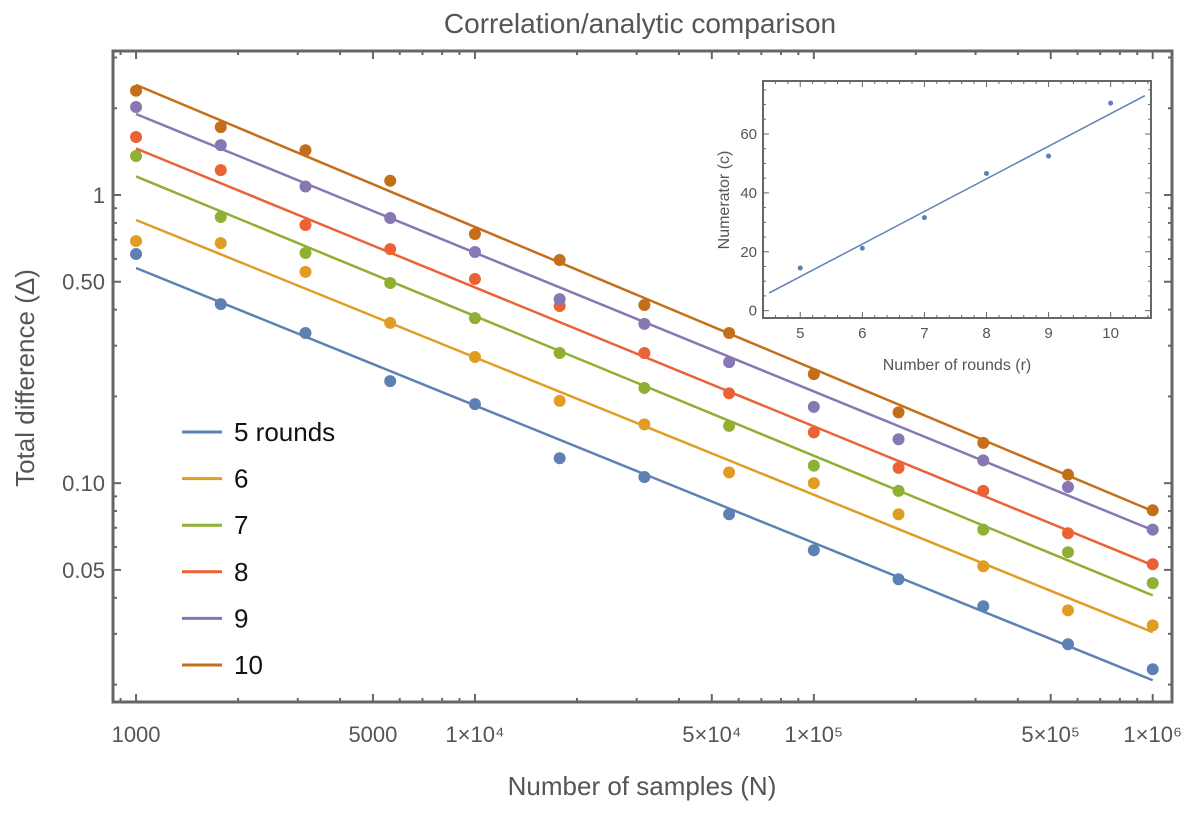 The height and width of the screenshot is (817, 1202). What do you see at coordinates (862, 333) in the screenshot?
I see `inset-x-tick-label: 6` at bounding box center [862, 333].